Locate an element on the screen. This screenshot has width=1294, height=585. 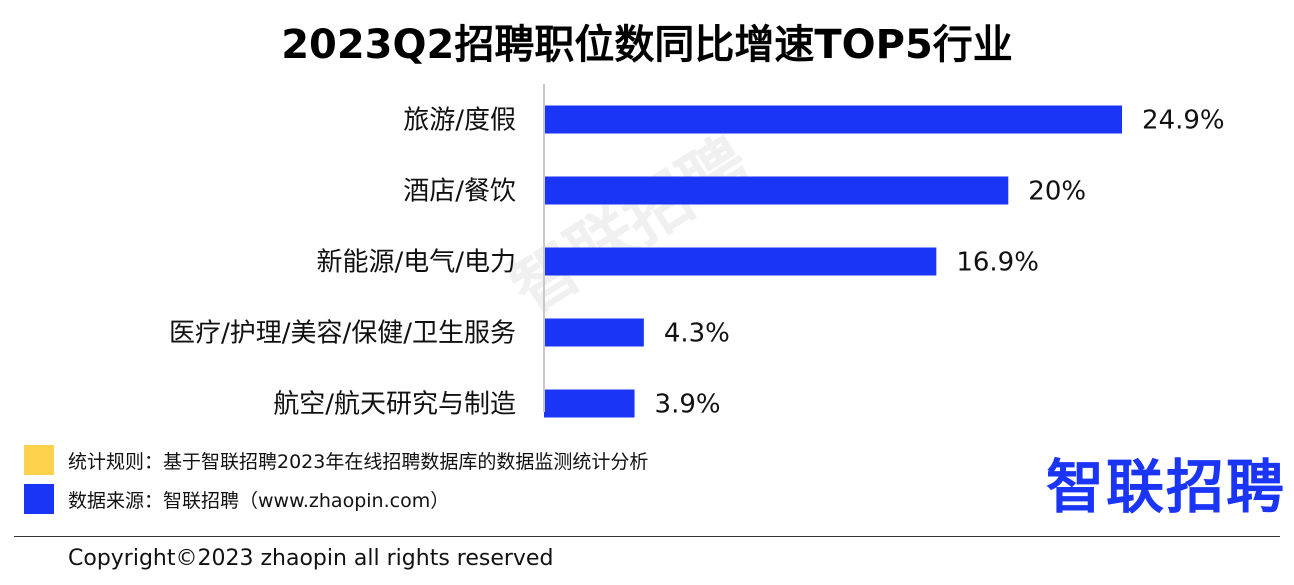
legend-item-source: 数据来源：智联招聘（www.zhaopin.com） is located at coordinates (236, 499).